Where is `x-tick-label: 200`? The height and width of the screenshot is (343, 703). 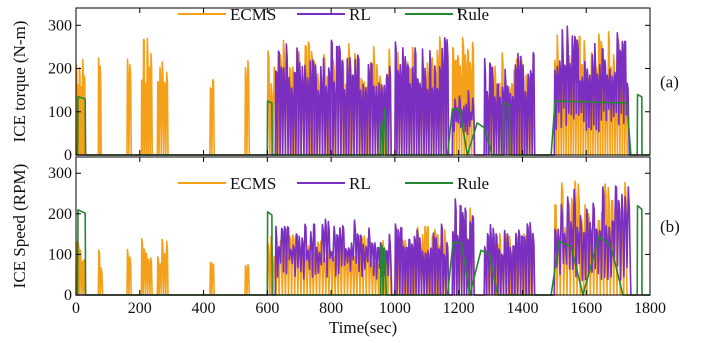
x-tick-label: 200 is located at coordinates (140, 308).